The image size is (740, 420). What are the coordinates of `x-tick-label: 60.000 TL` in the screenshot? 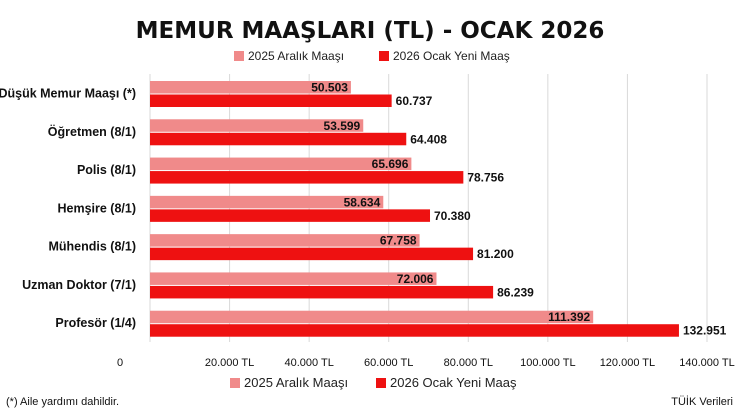 It's located at (388, 363).